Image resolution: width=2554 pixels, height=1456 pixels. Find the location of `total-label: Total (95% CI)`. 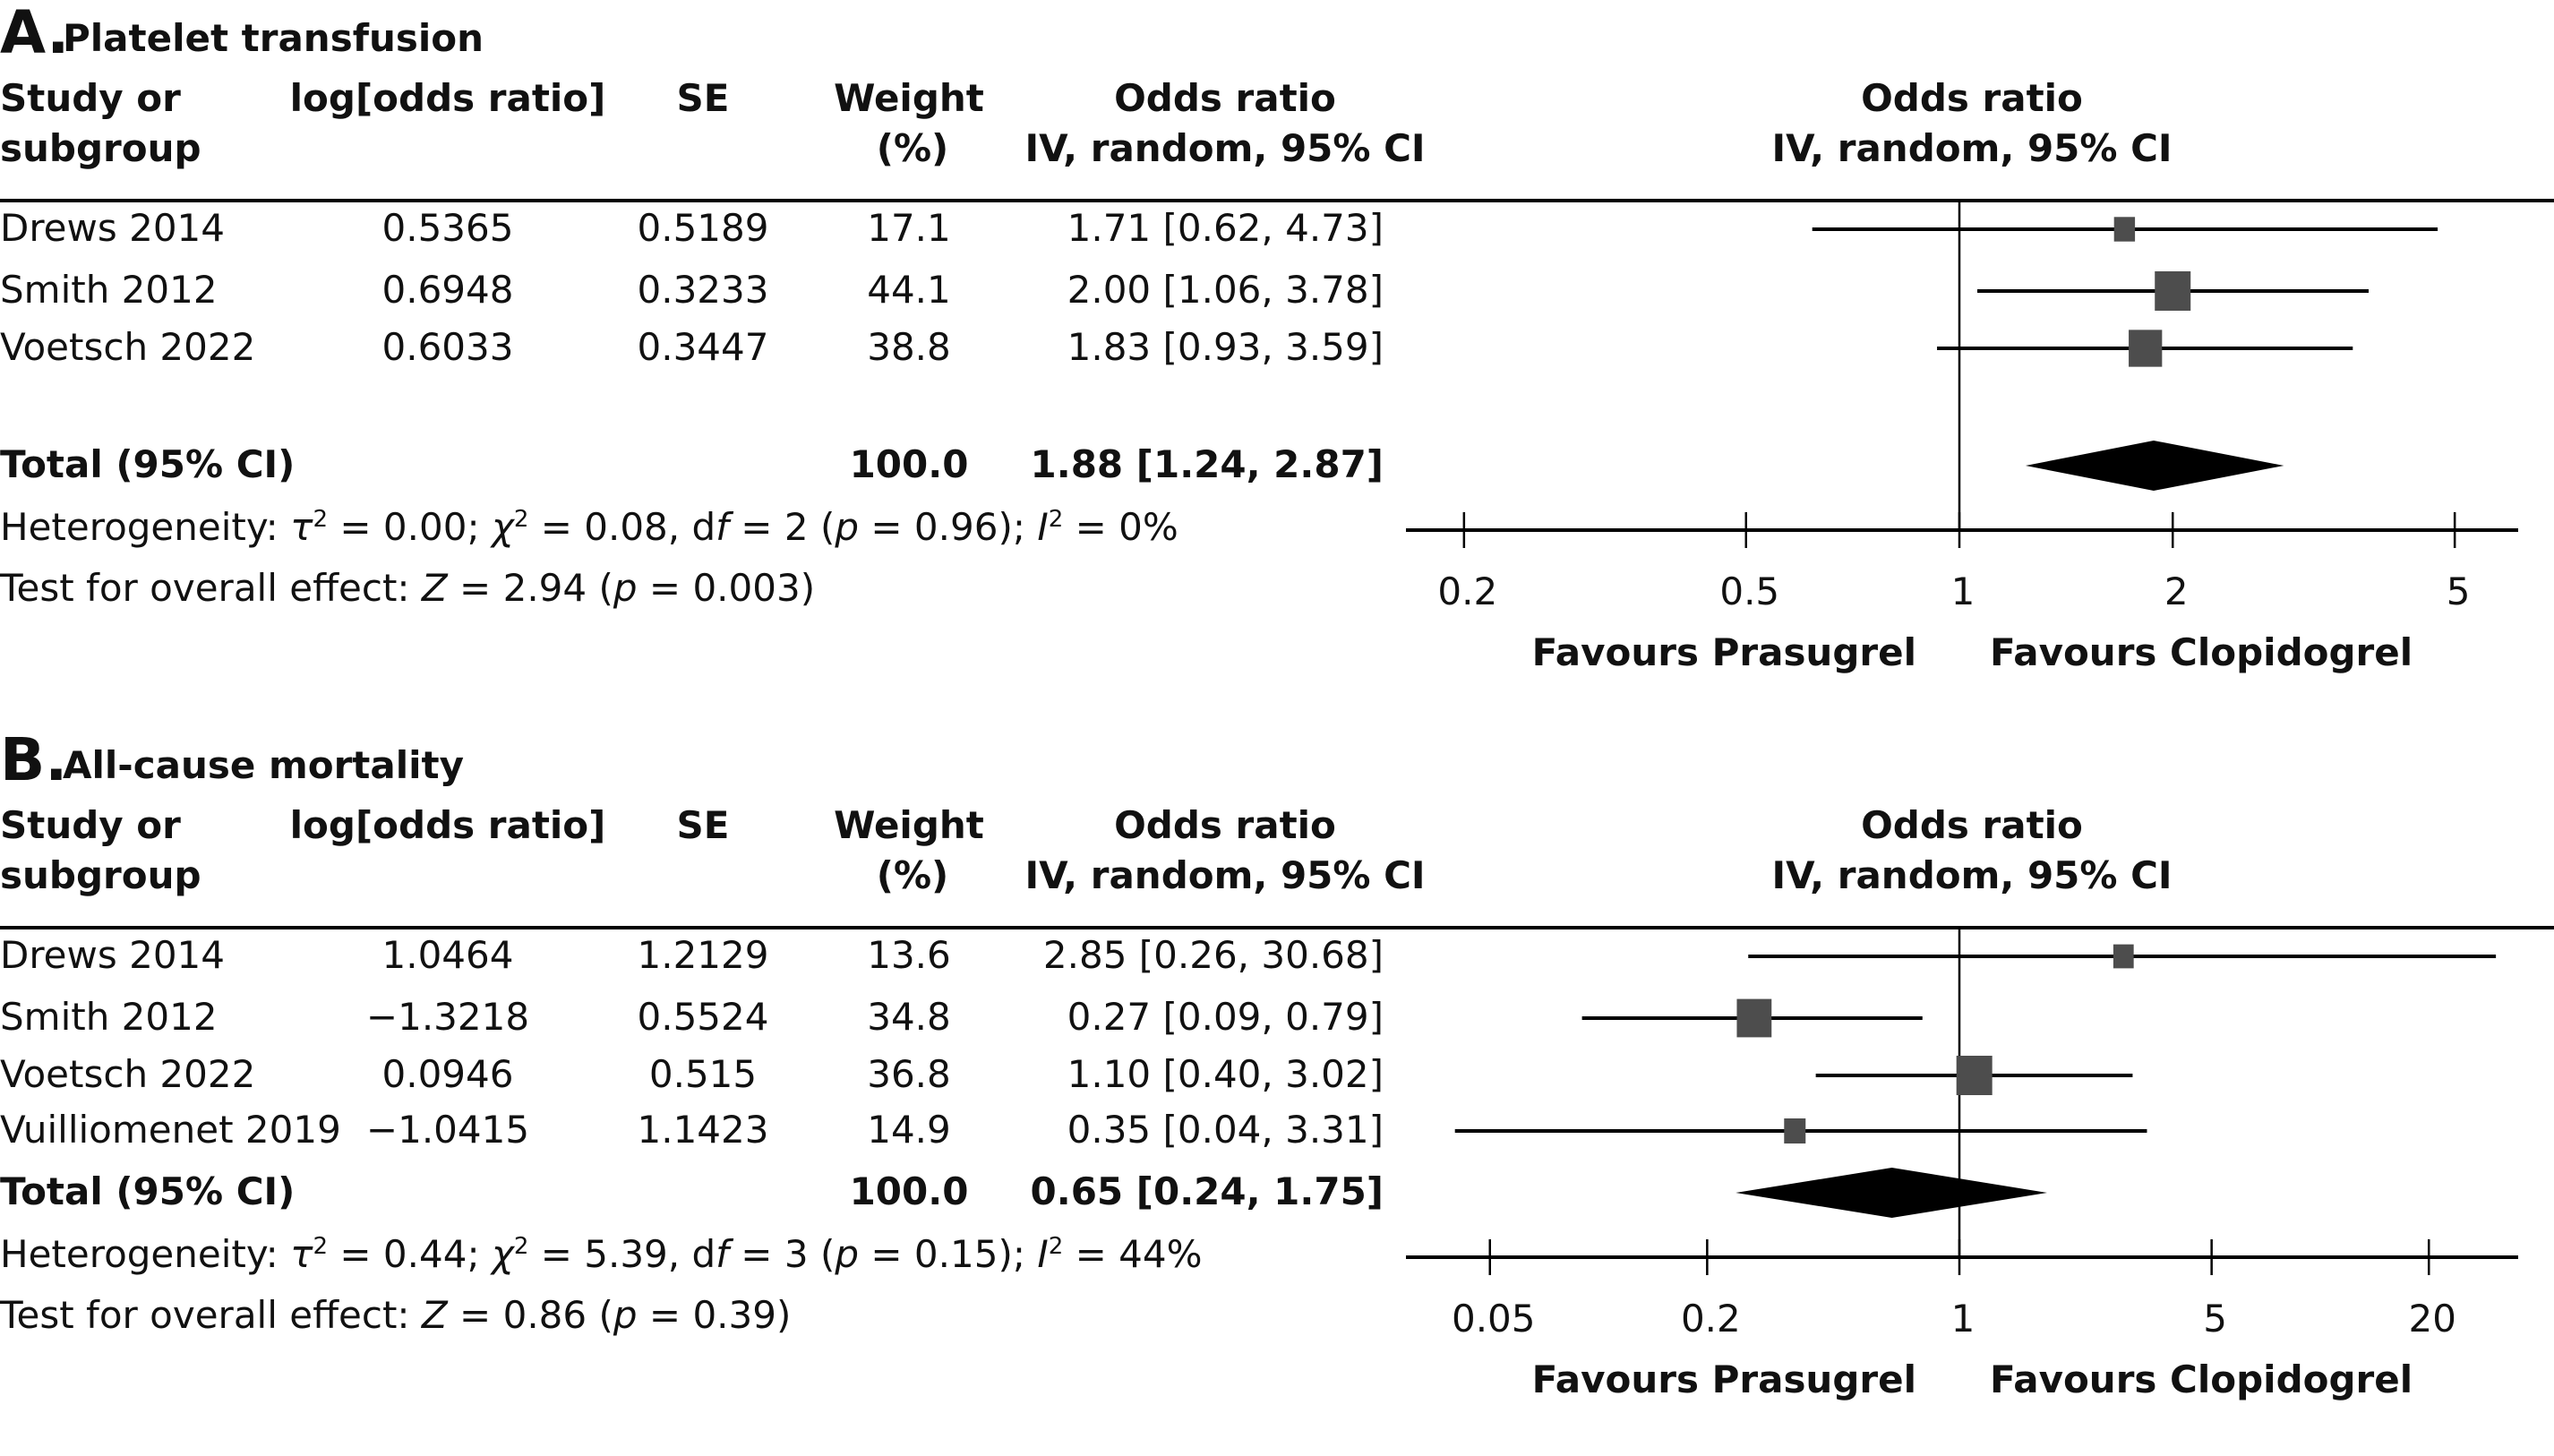

total-label: Total (95% CI) is located at coordinates (148, 1191).